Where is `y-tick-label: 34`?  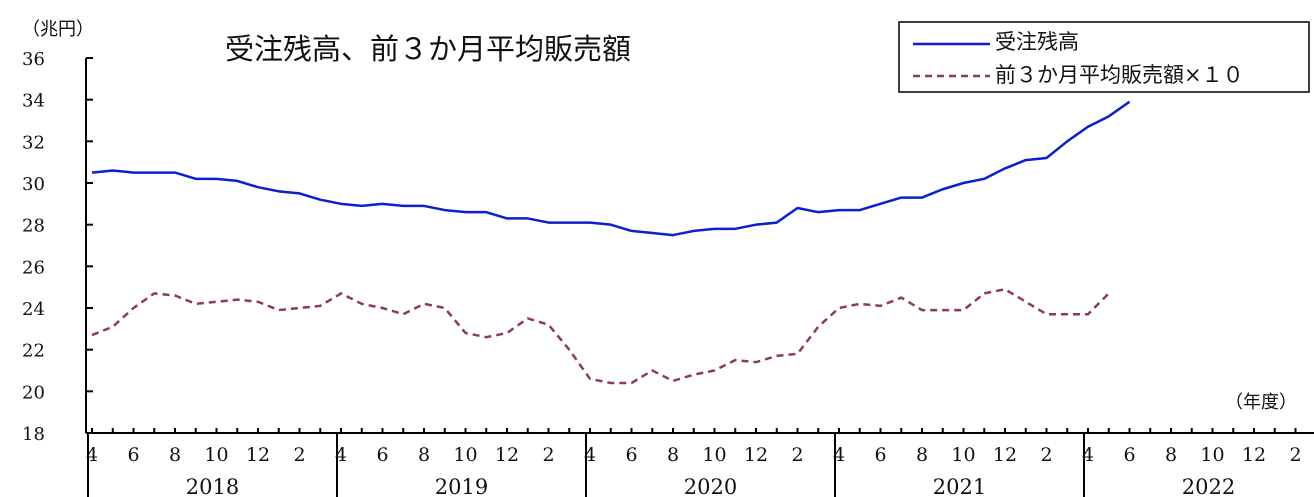
y-tick-label: 34 is located at coordinates (33, 101).